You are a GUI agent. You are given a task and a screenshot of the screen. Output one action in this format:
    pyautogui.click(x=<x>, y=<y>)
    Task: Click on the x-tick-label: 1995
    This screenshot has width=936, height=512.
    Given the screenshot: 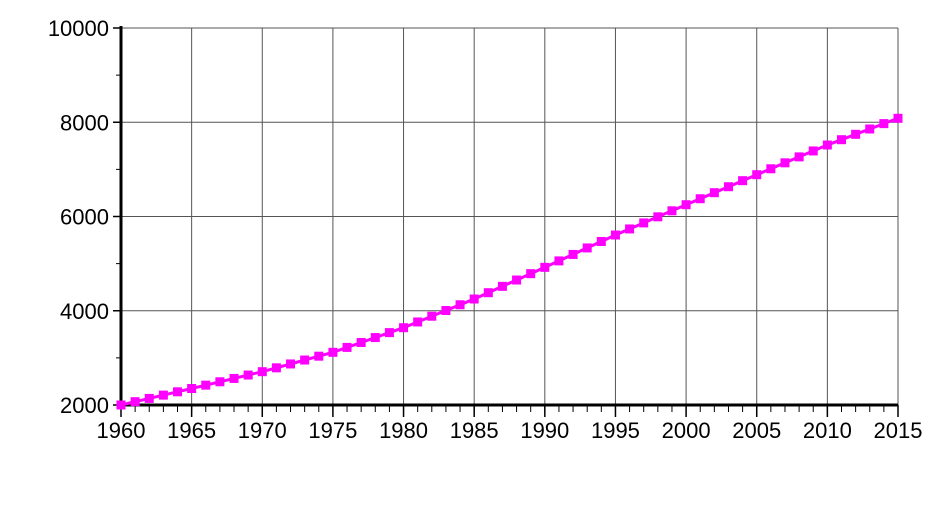 What is the action you would take?
    pyautogui.click(x=615, y=430)
    